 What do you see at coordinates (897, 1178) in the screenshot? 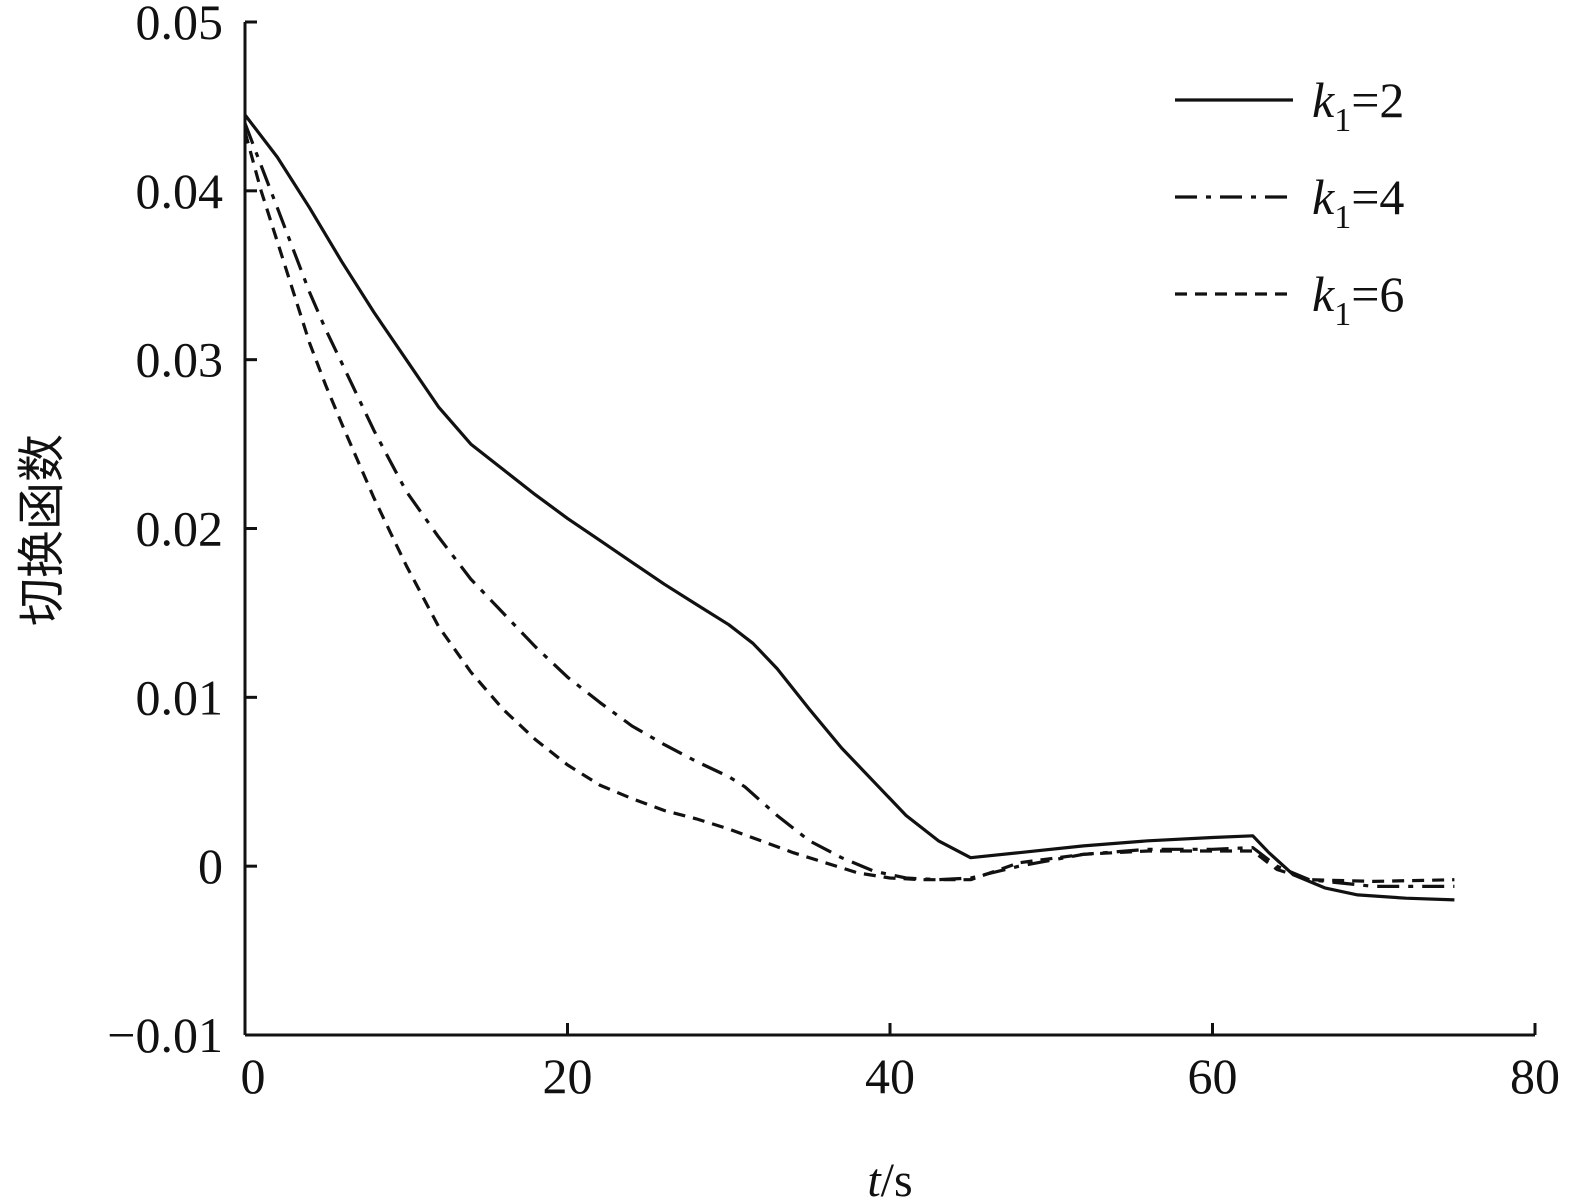
I see `x-axis-label-unit: /s` at bounding box center [897, 1178].